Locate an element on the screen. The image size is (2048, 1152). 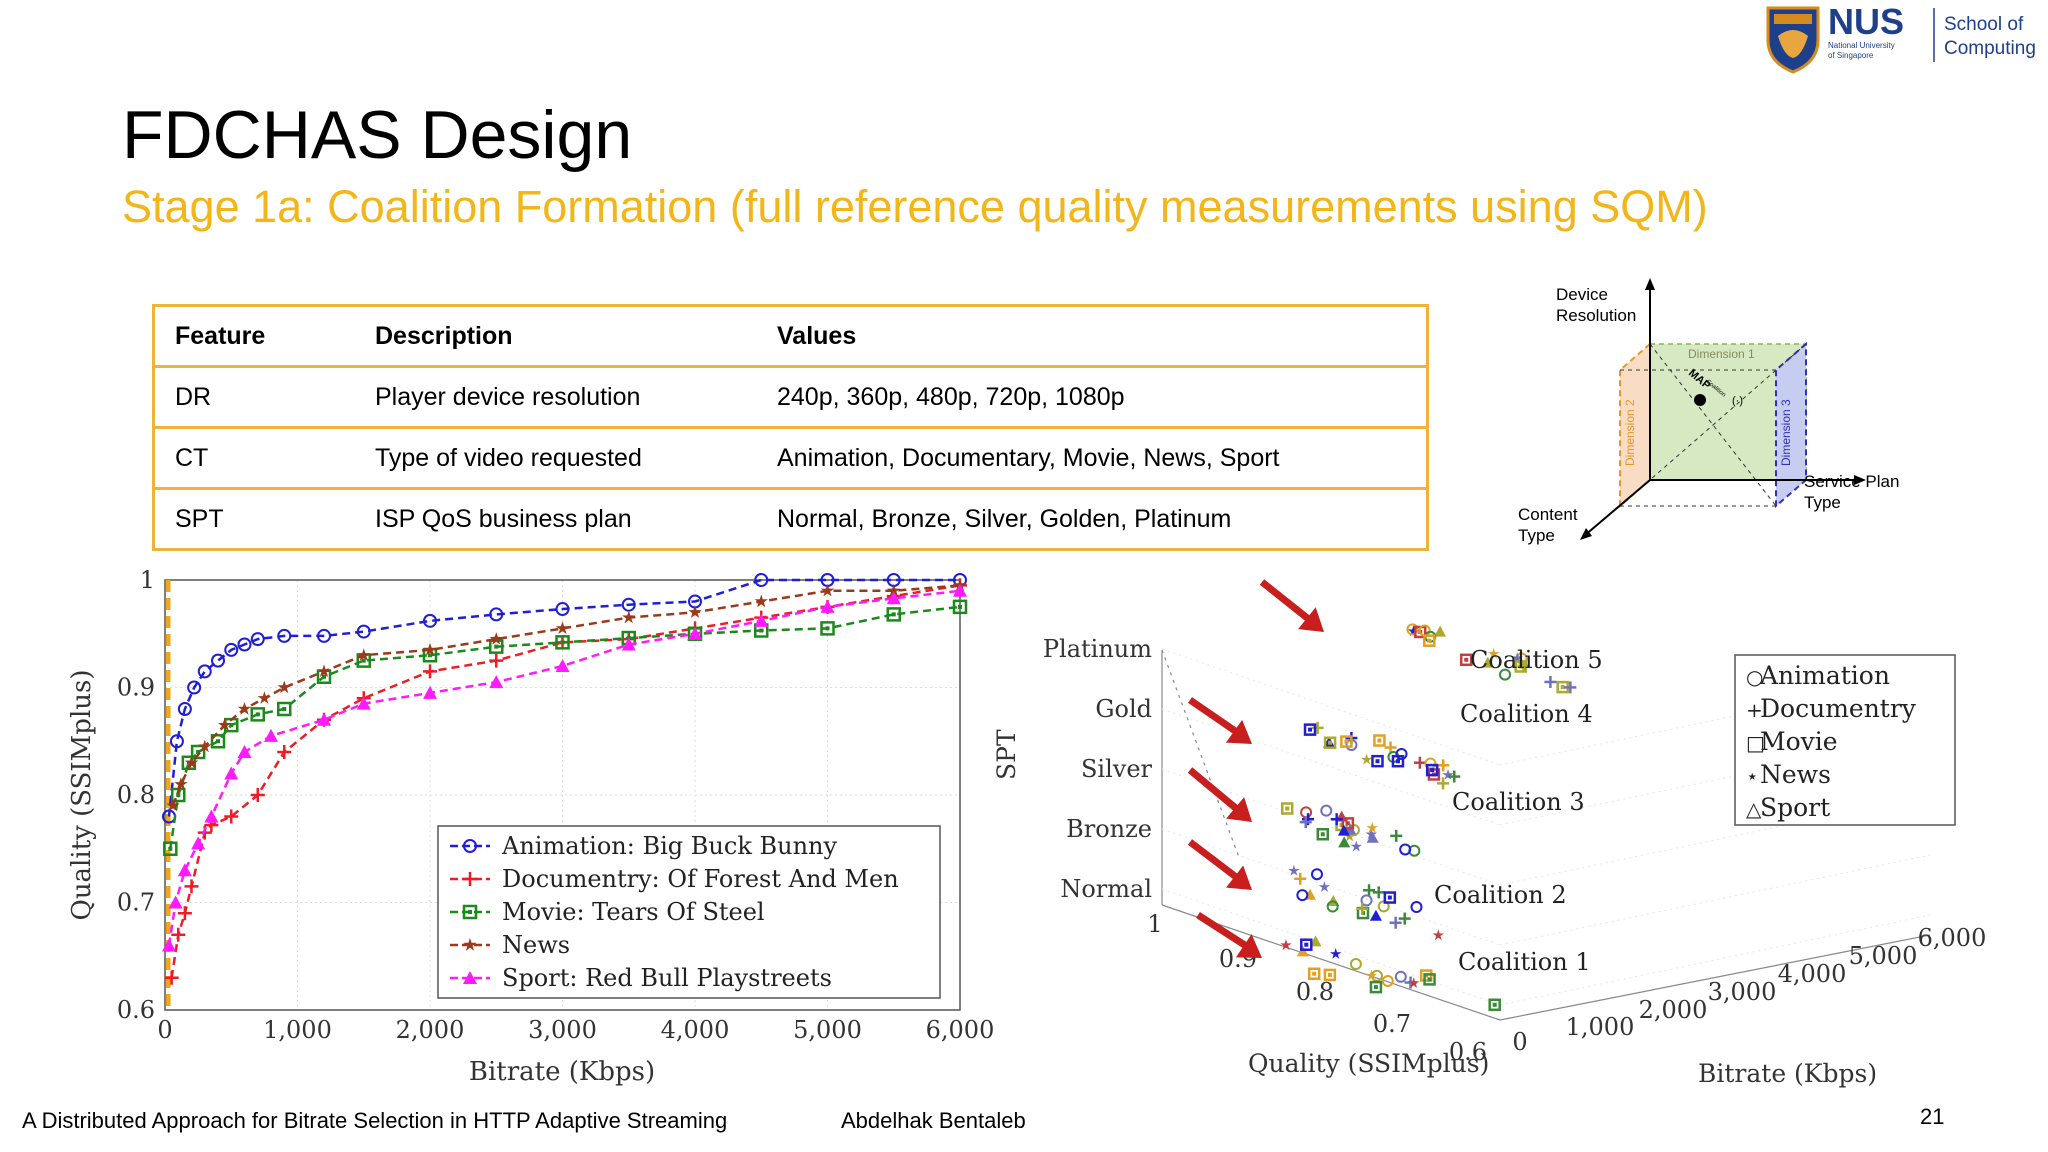
nus-crest-icon is located at coordinates (1793, 40).